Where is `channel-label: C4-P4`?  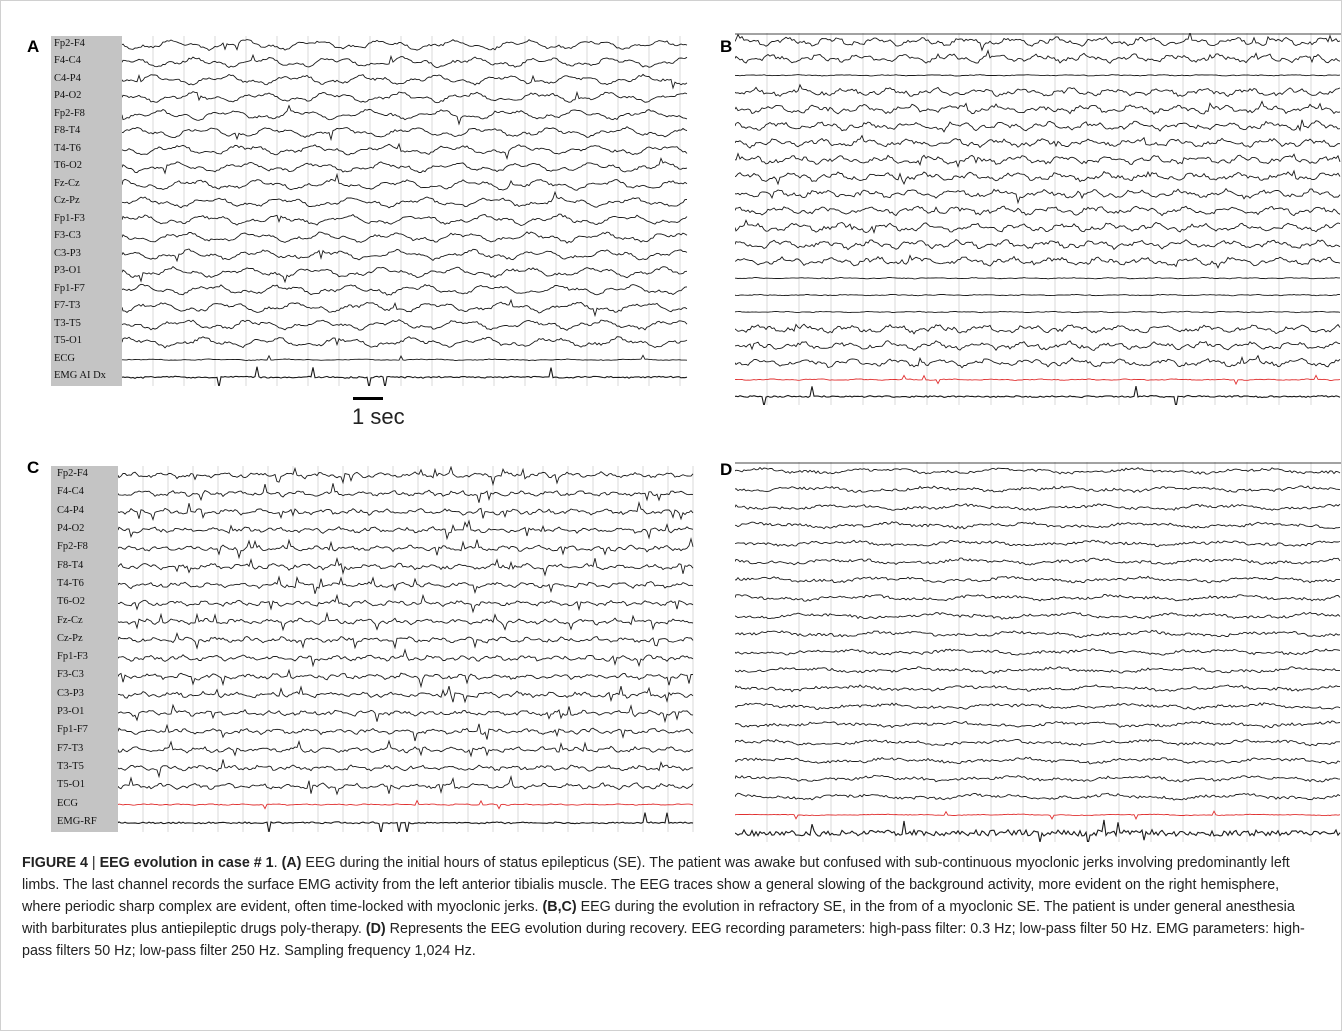 channel-label: C4-P4 is located at coordinates (67, 78).